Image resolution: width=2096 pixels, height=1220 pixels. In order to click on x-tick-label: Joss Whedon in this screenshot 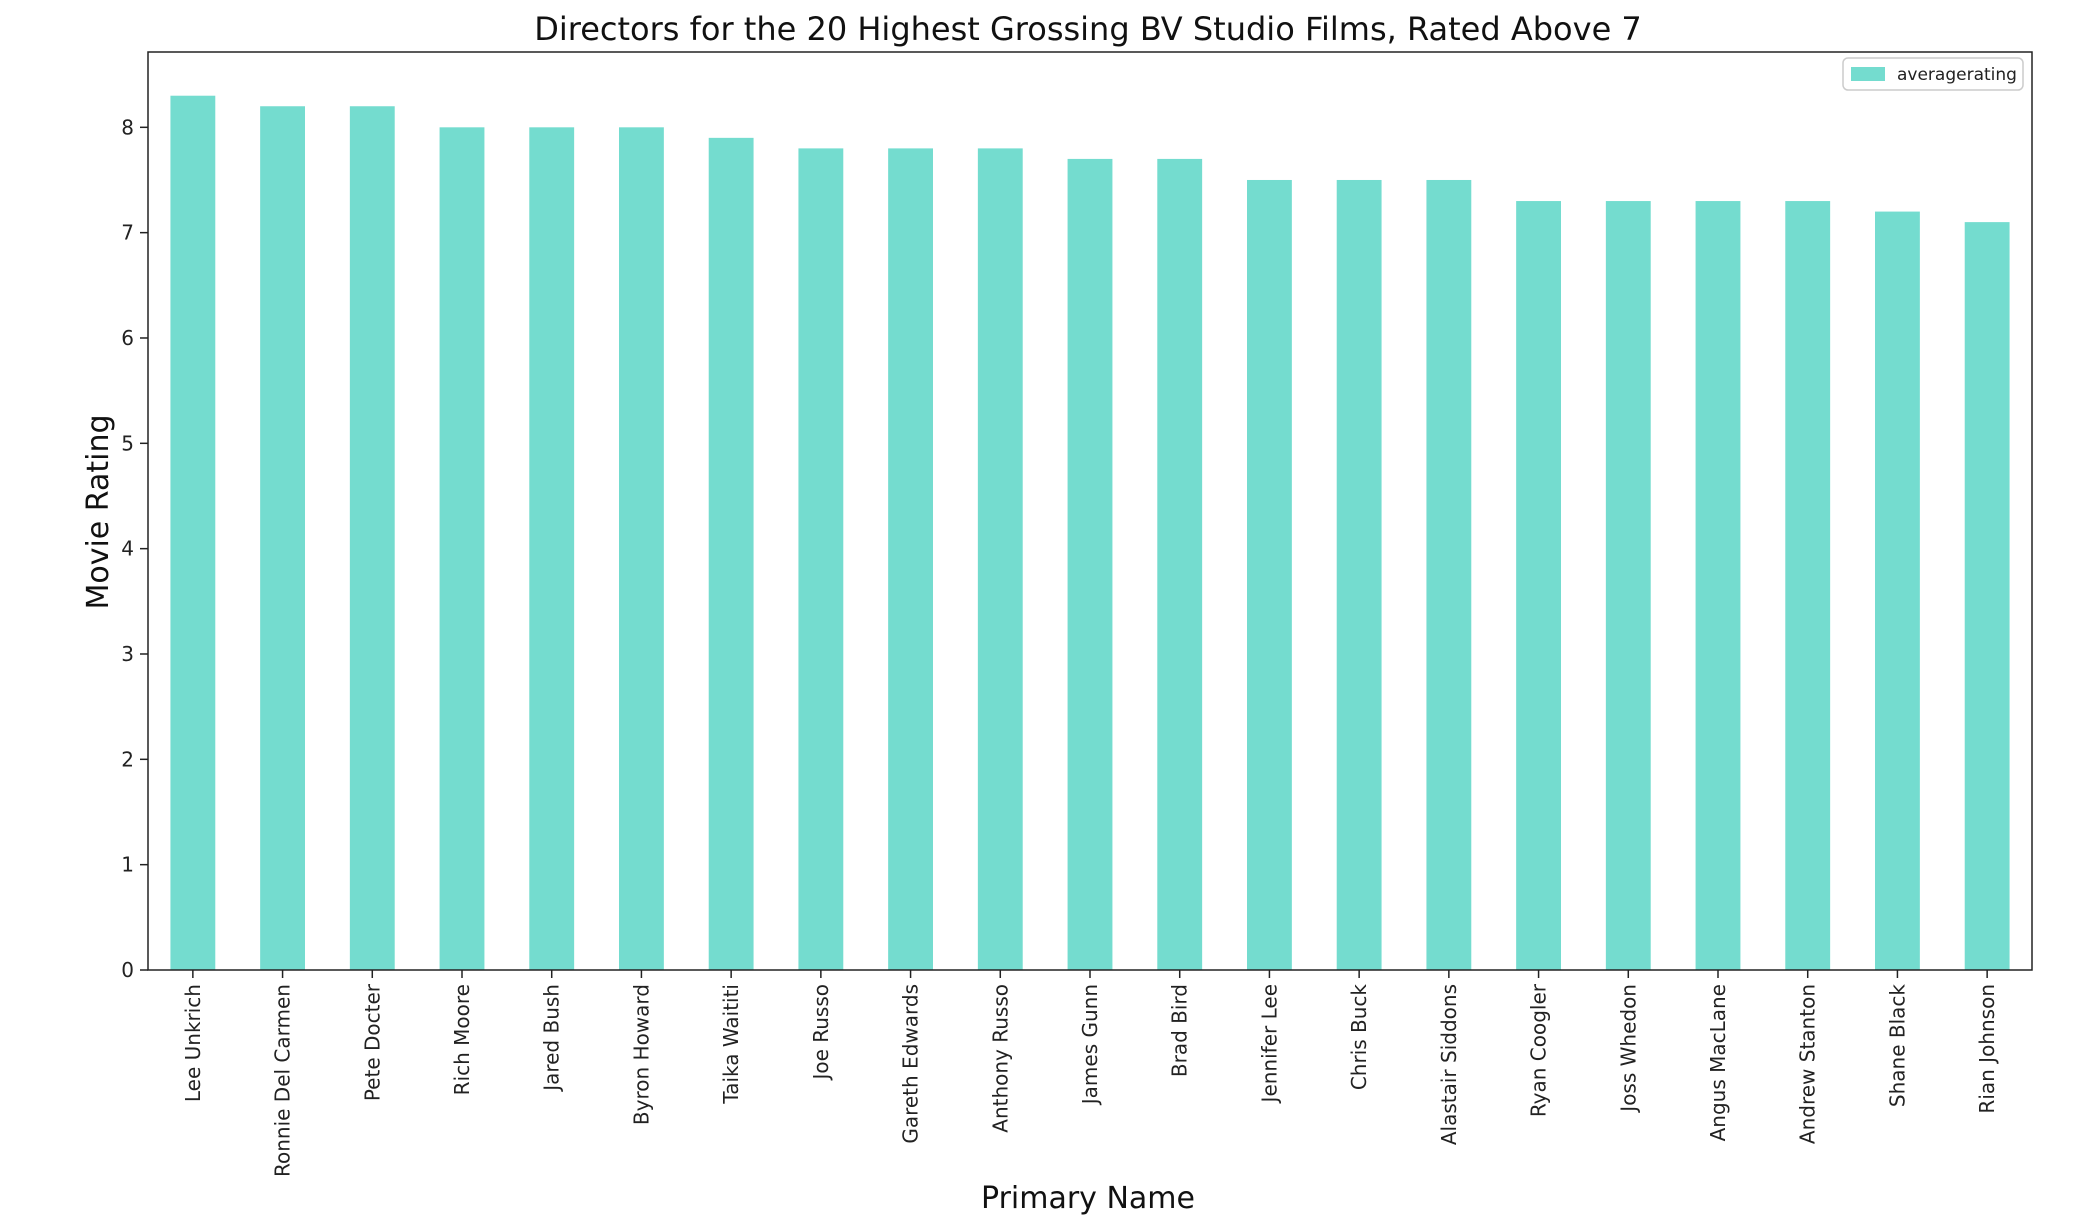, I will do `click(1628, 1049)`.